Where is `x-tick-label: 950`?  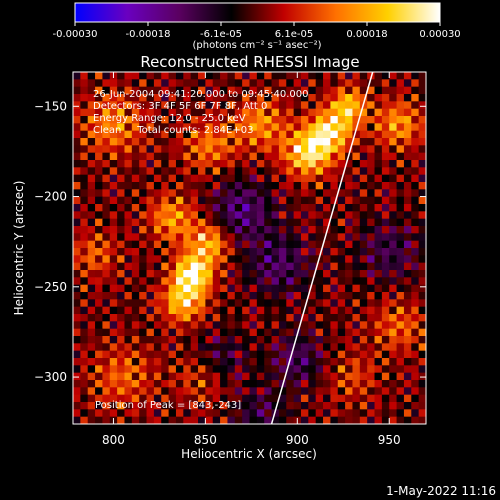
x-tick-label: 950 is located at coordinates (389, 440).